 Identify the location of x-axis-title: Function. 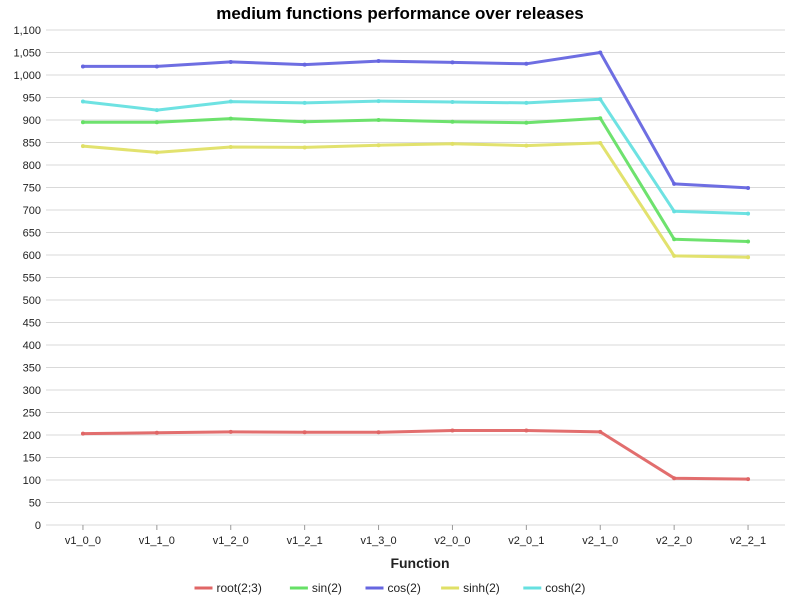
(419, 563).